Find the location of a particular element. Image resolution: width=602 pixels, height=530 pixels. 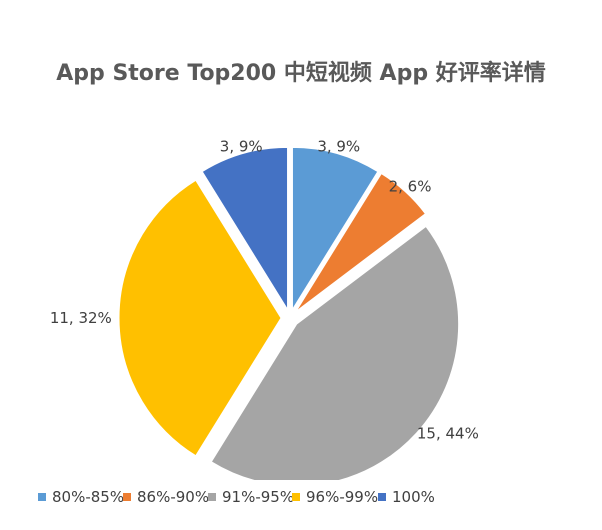

legend-item: 100% is located at coordinates (406, 497).